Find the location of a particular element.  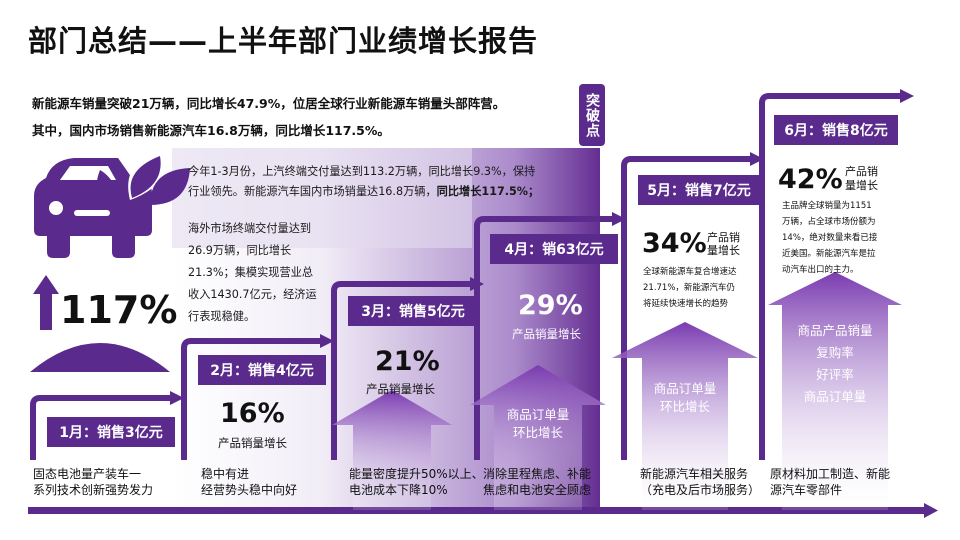

month-4-pct-label: 产品销量增长 is located at coordinates (546, 334).